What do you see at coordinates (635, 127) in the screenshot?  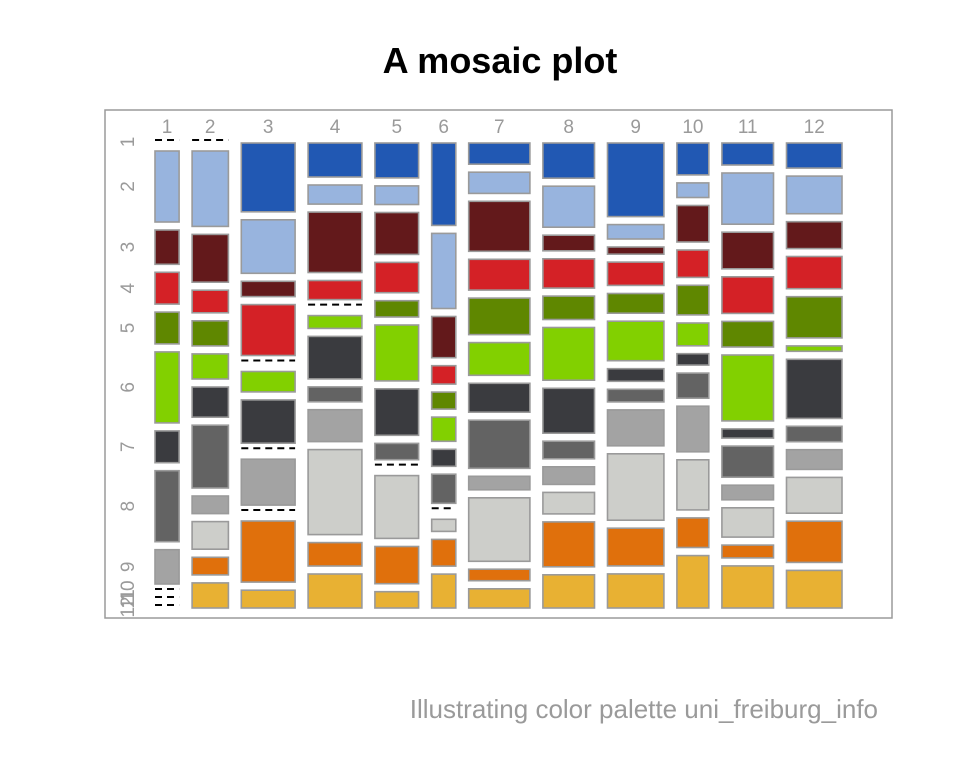 I see `x-tick-label: 9` at bounding box center [635, 127].